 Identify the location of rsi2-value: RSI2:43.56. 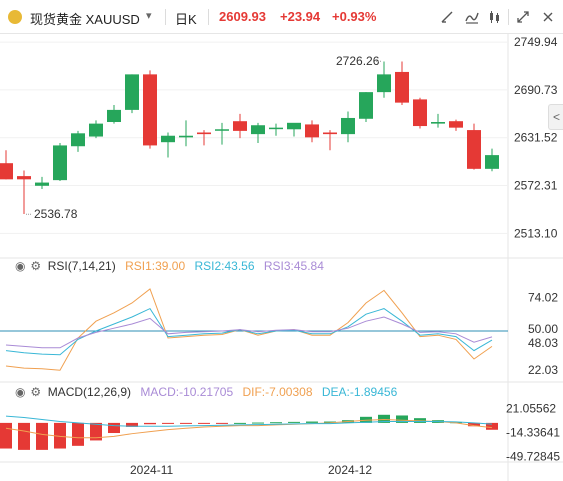
(224, 266).